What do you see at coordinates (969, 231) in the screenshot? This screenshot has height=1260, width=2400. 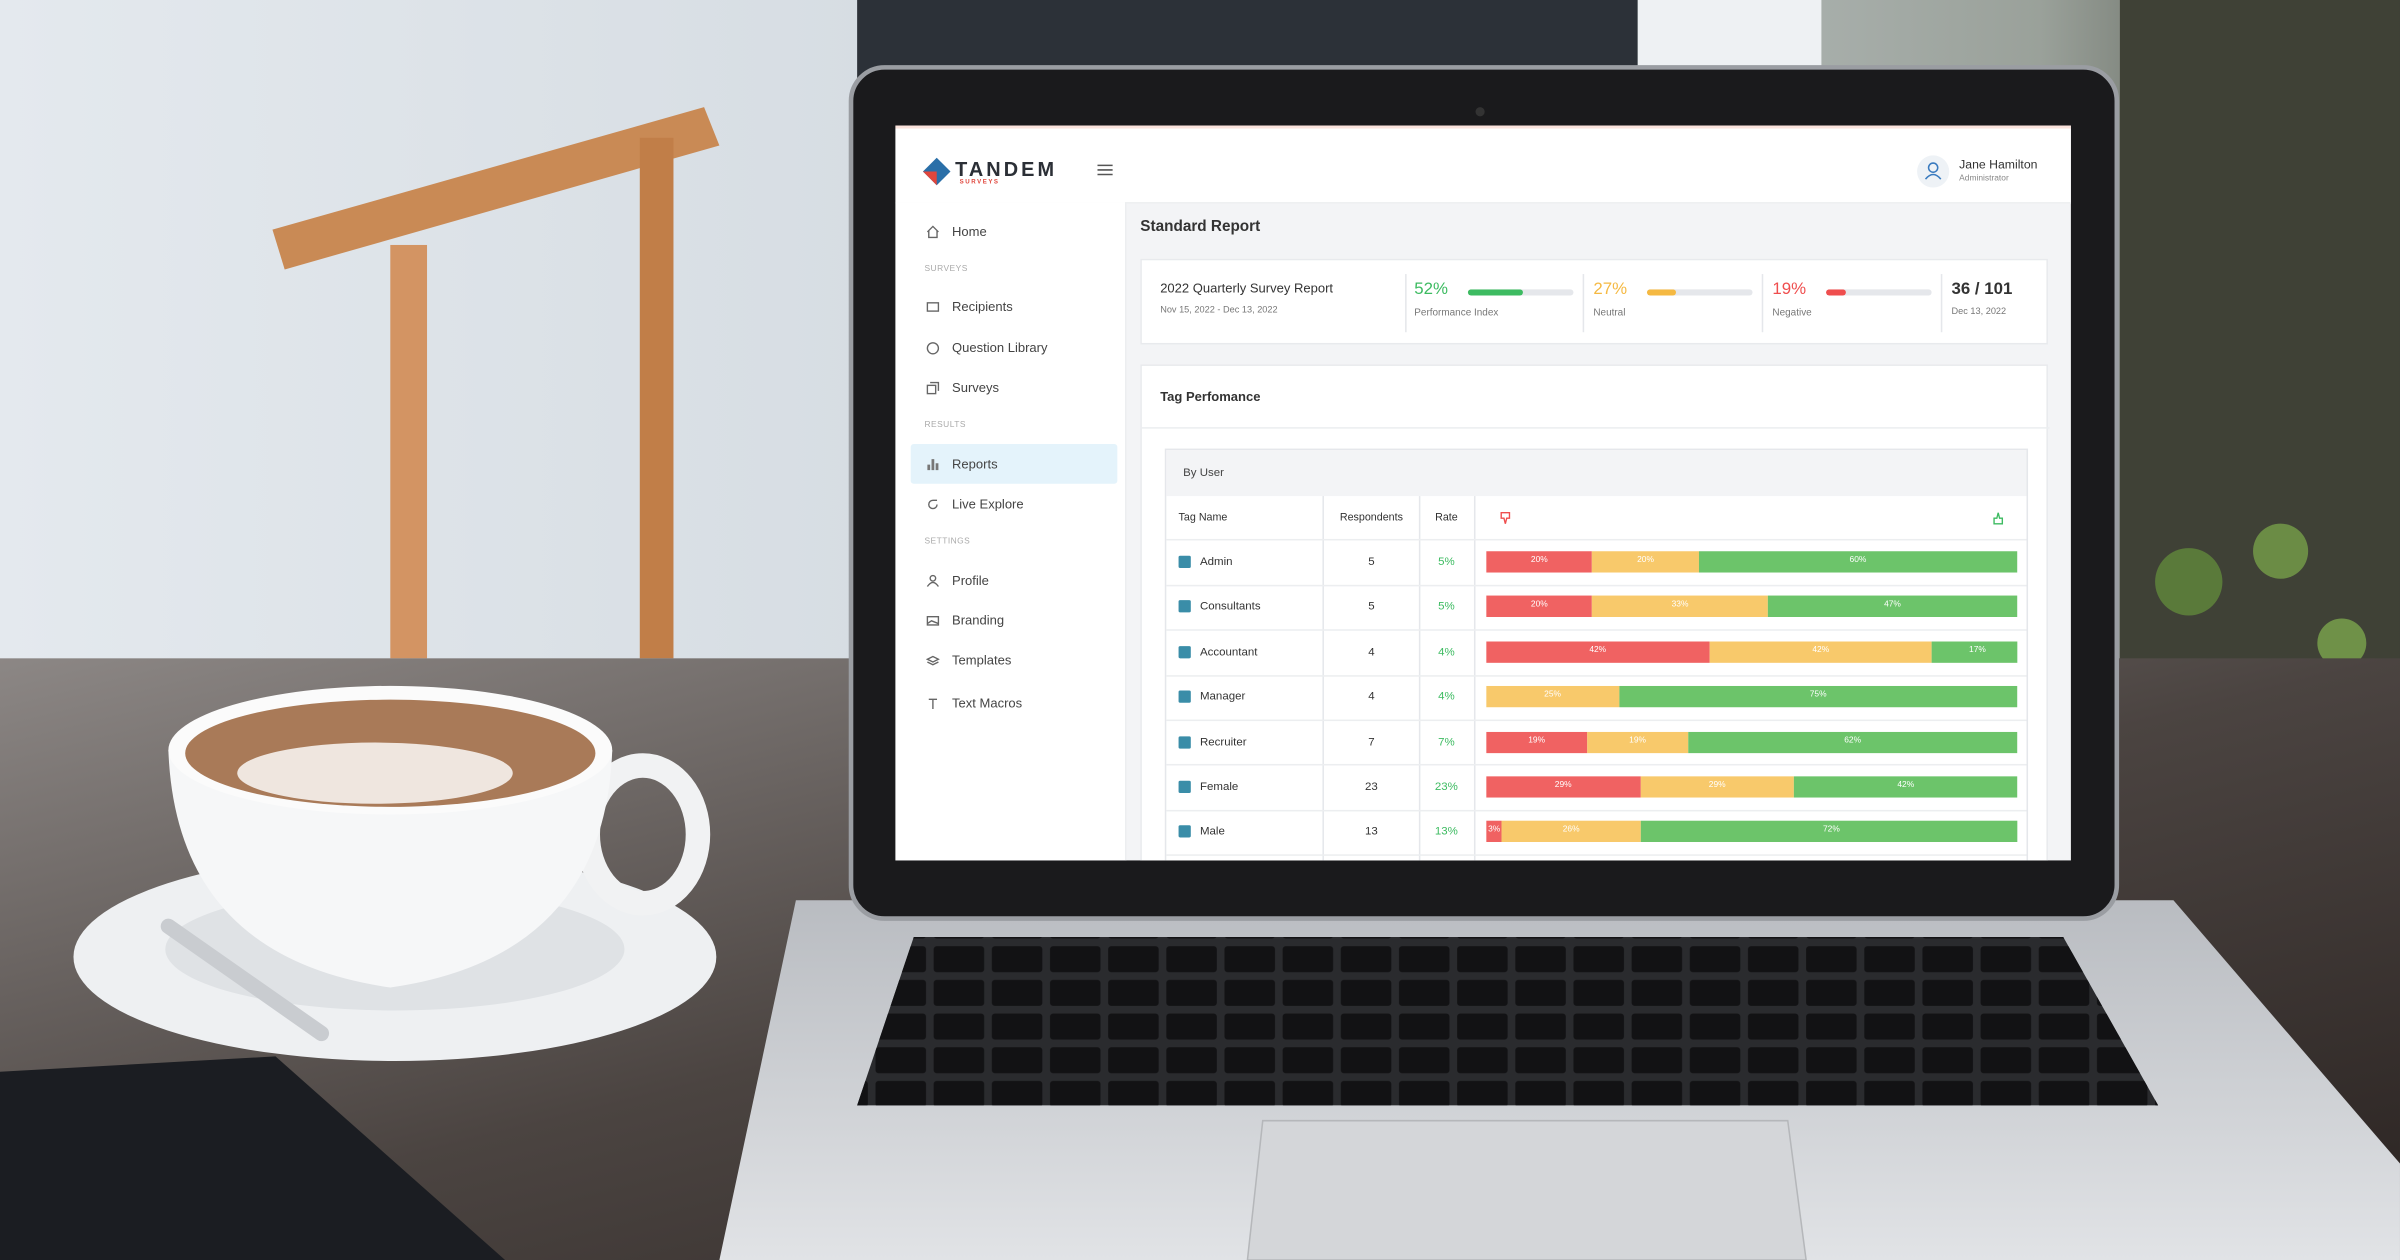 I see `menu-label: Home` at bounding box center [969, 231].